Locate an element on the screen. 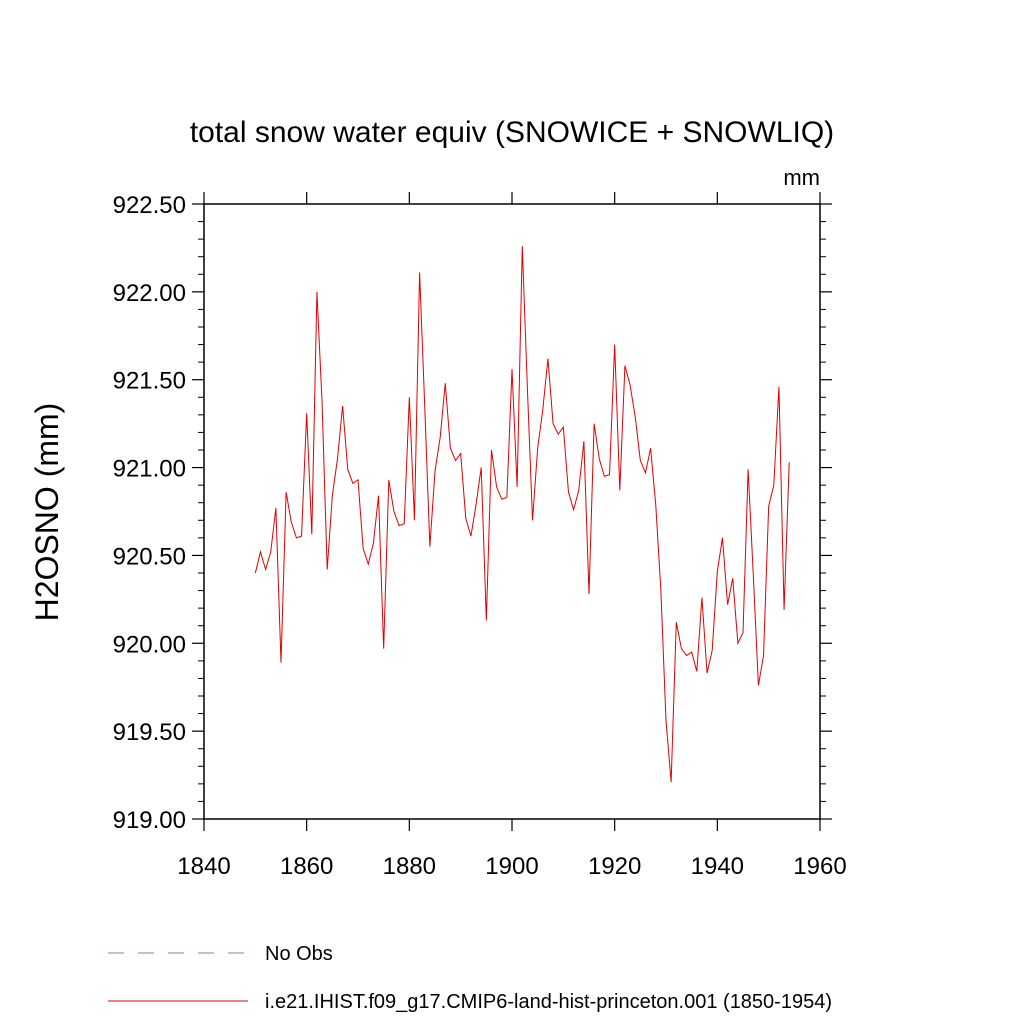 Image resolution: width=1024 pixels, height=1024 pixels. y-tick-label: 920.50 is located at coordinates (149, 556).